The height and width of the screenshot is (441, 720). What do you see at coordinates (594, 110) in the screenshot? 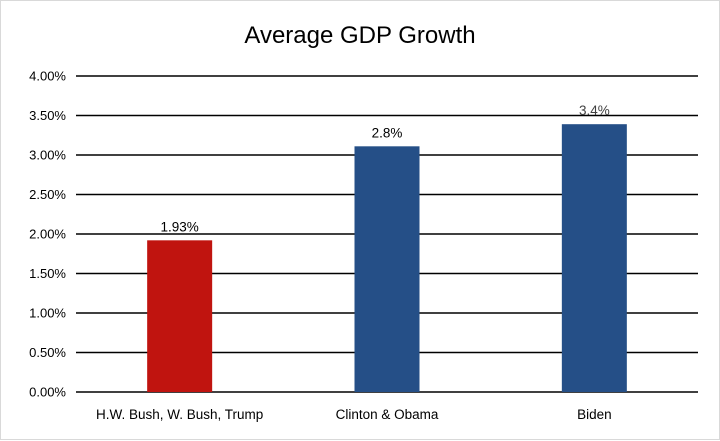
I see `data-label: 3.4%` at bounding box center [594, 110].